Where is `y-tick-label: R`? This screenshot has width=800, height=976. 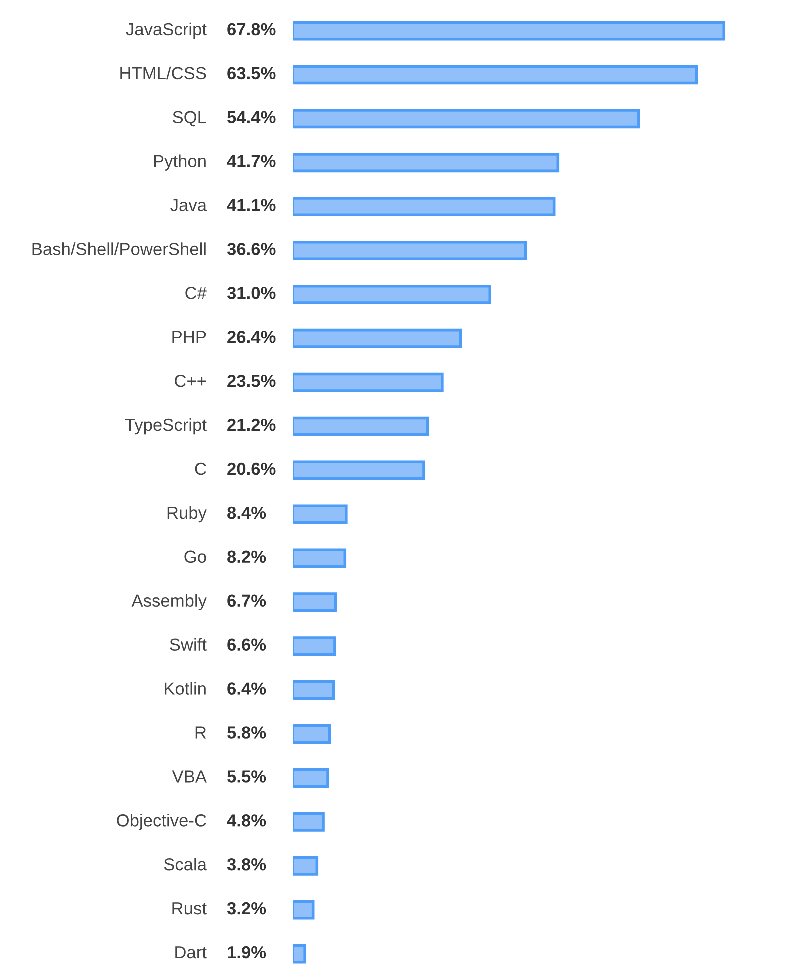
y-tick-label: R is located at coordinates (201, 732).